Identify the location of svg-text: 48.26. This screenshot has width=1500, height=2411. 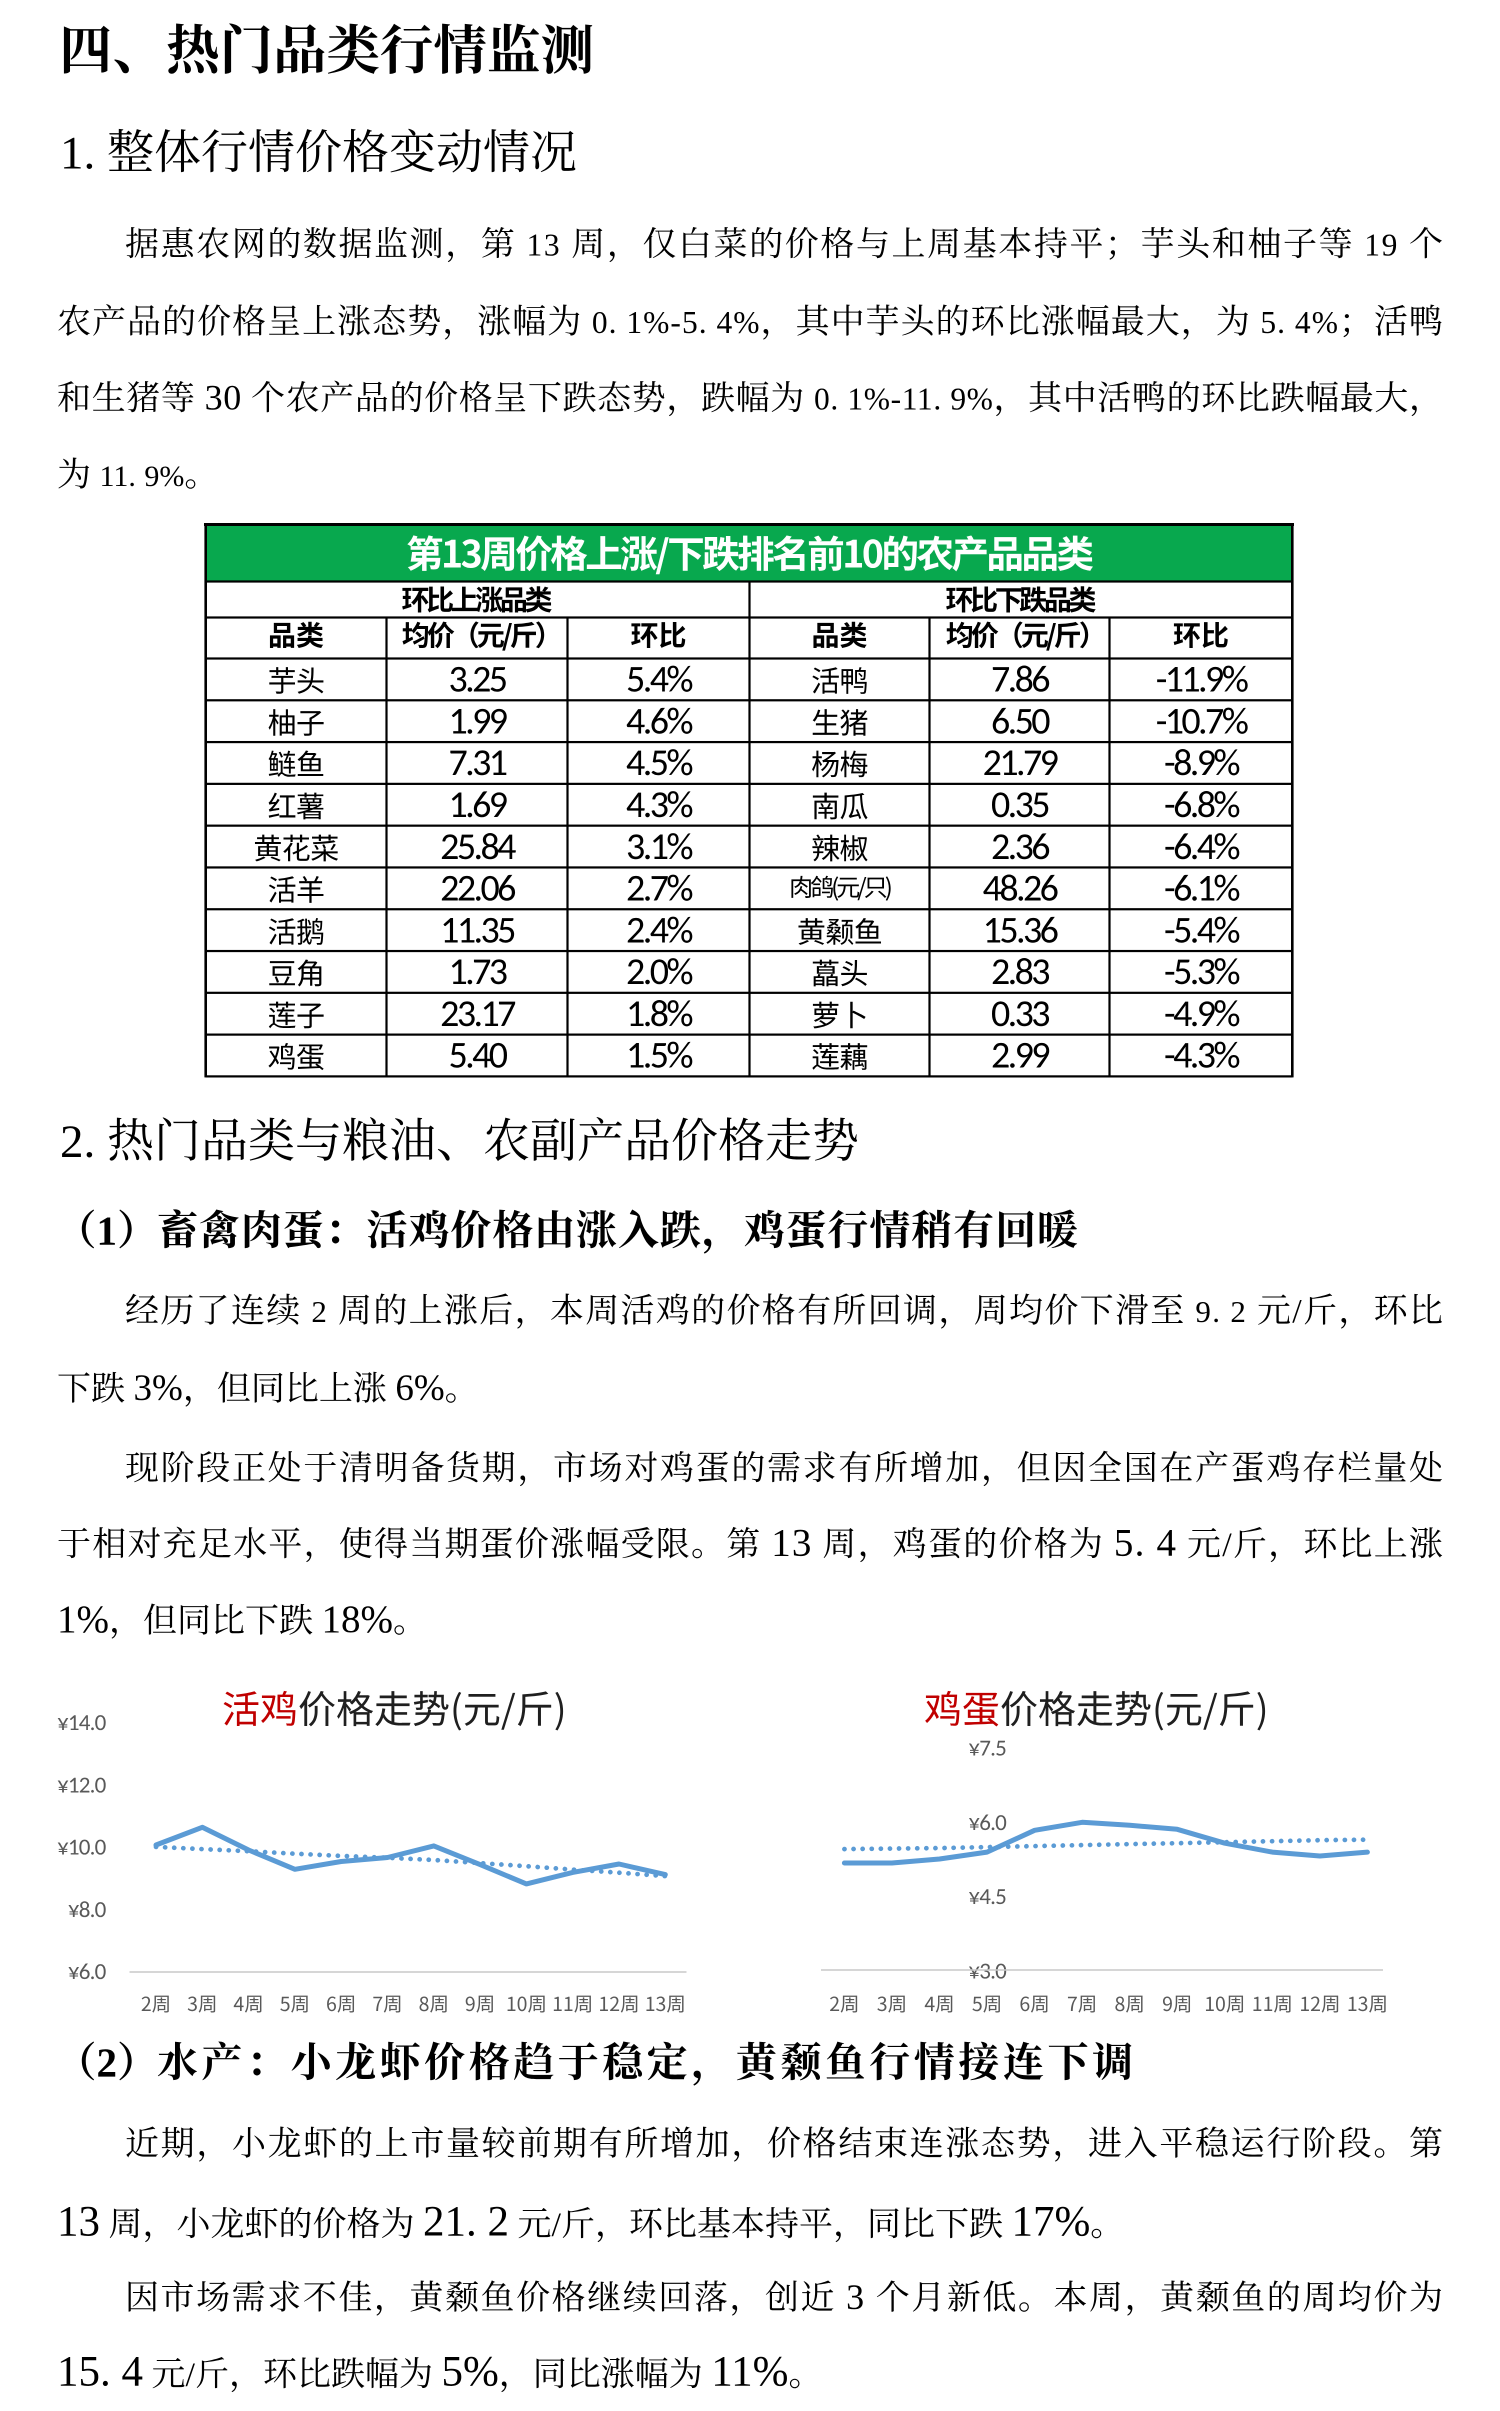
(1020, 889).